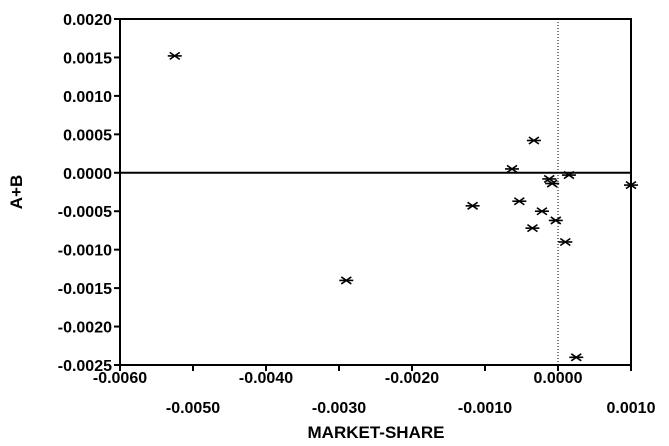  Describe the element at coordinates (87, 20) in the screenshot. I see `y-tick-label: 0.0020` at that location.